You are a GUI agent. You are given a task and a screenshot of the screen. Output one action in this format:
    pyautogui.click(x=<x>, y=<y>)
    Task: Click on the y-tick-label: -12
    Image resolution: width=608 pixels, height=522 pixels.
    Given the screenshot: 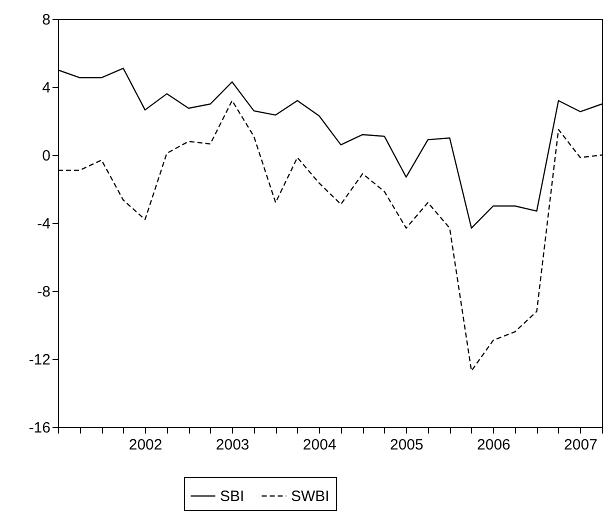 What is the action you would take?
    pyautogui.click(x=39, y=360)
    